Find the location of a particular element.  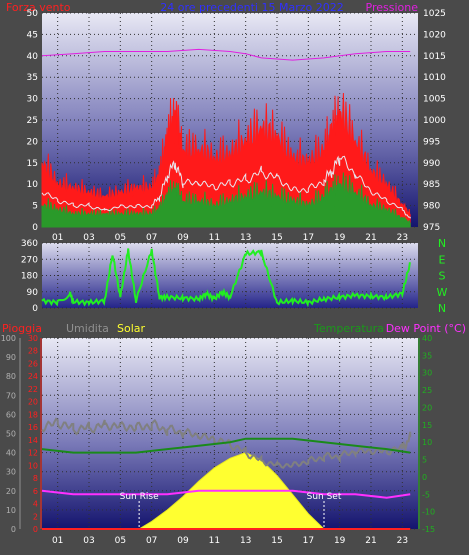

solar-header-label: Solar is located at coordinates (131, 328).